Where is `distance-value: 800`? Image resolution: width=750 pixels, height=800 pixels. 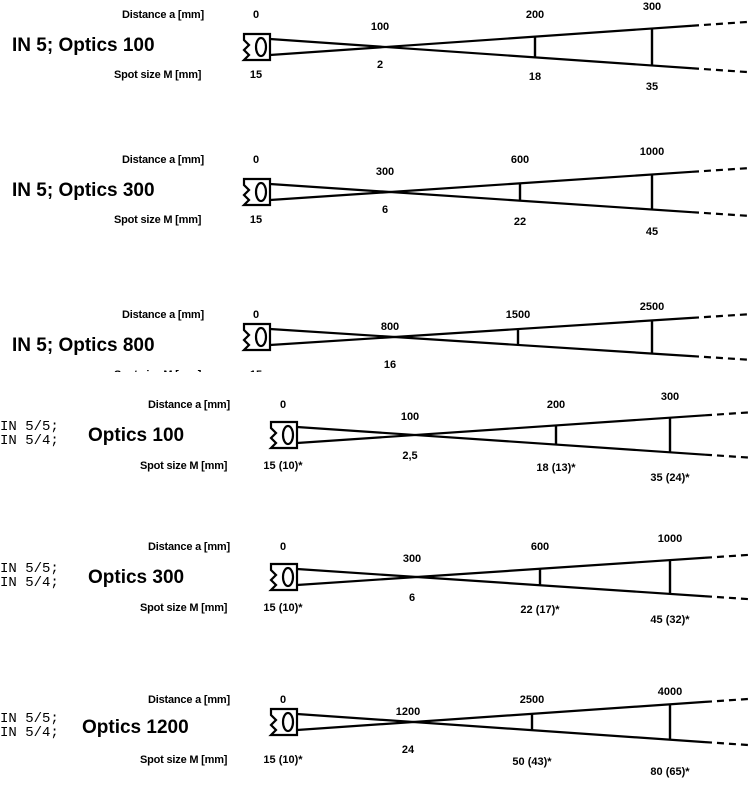
distance-value: 800 is located at coordinates (390, 327).